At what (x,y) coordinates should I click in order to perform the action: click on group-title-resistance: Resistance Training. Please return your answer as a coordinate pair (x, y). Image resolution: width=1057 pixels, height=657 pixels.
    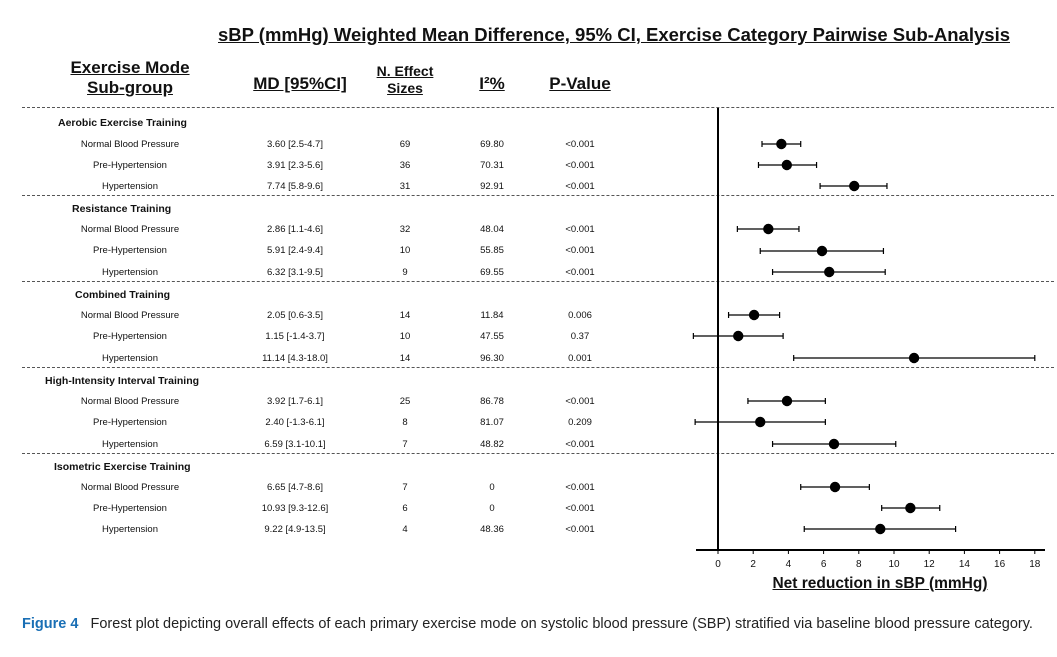
    Looking at the image, I should click on (122, 209).